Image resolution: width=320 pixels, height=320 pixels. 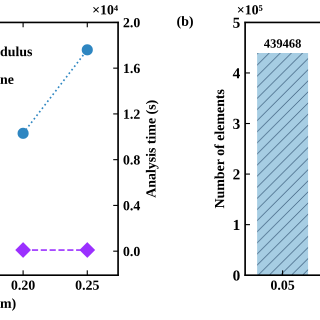 What do you see at coordinates (237, 225) in the screenshot?
I see `y-tick-label: 1` at bounding box center [237, 225].